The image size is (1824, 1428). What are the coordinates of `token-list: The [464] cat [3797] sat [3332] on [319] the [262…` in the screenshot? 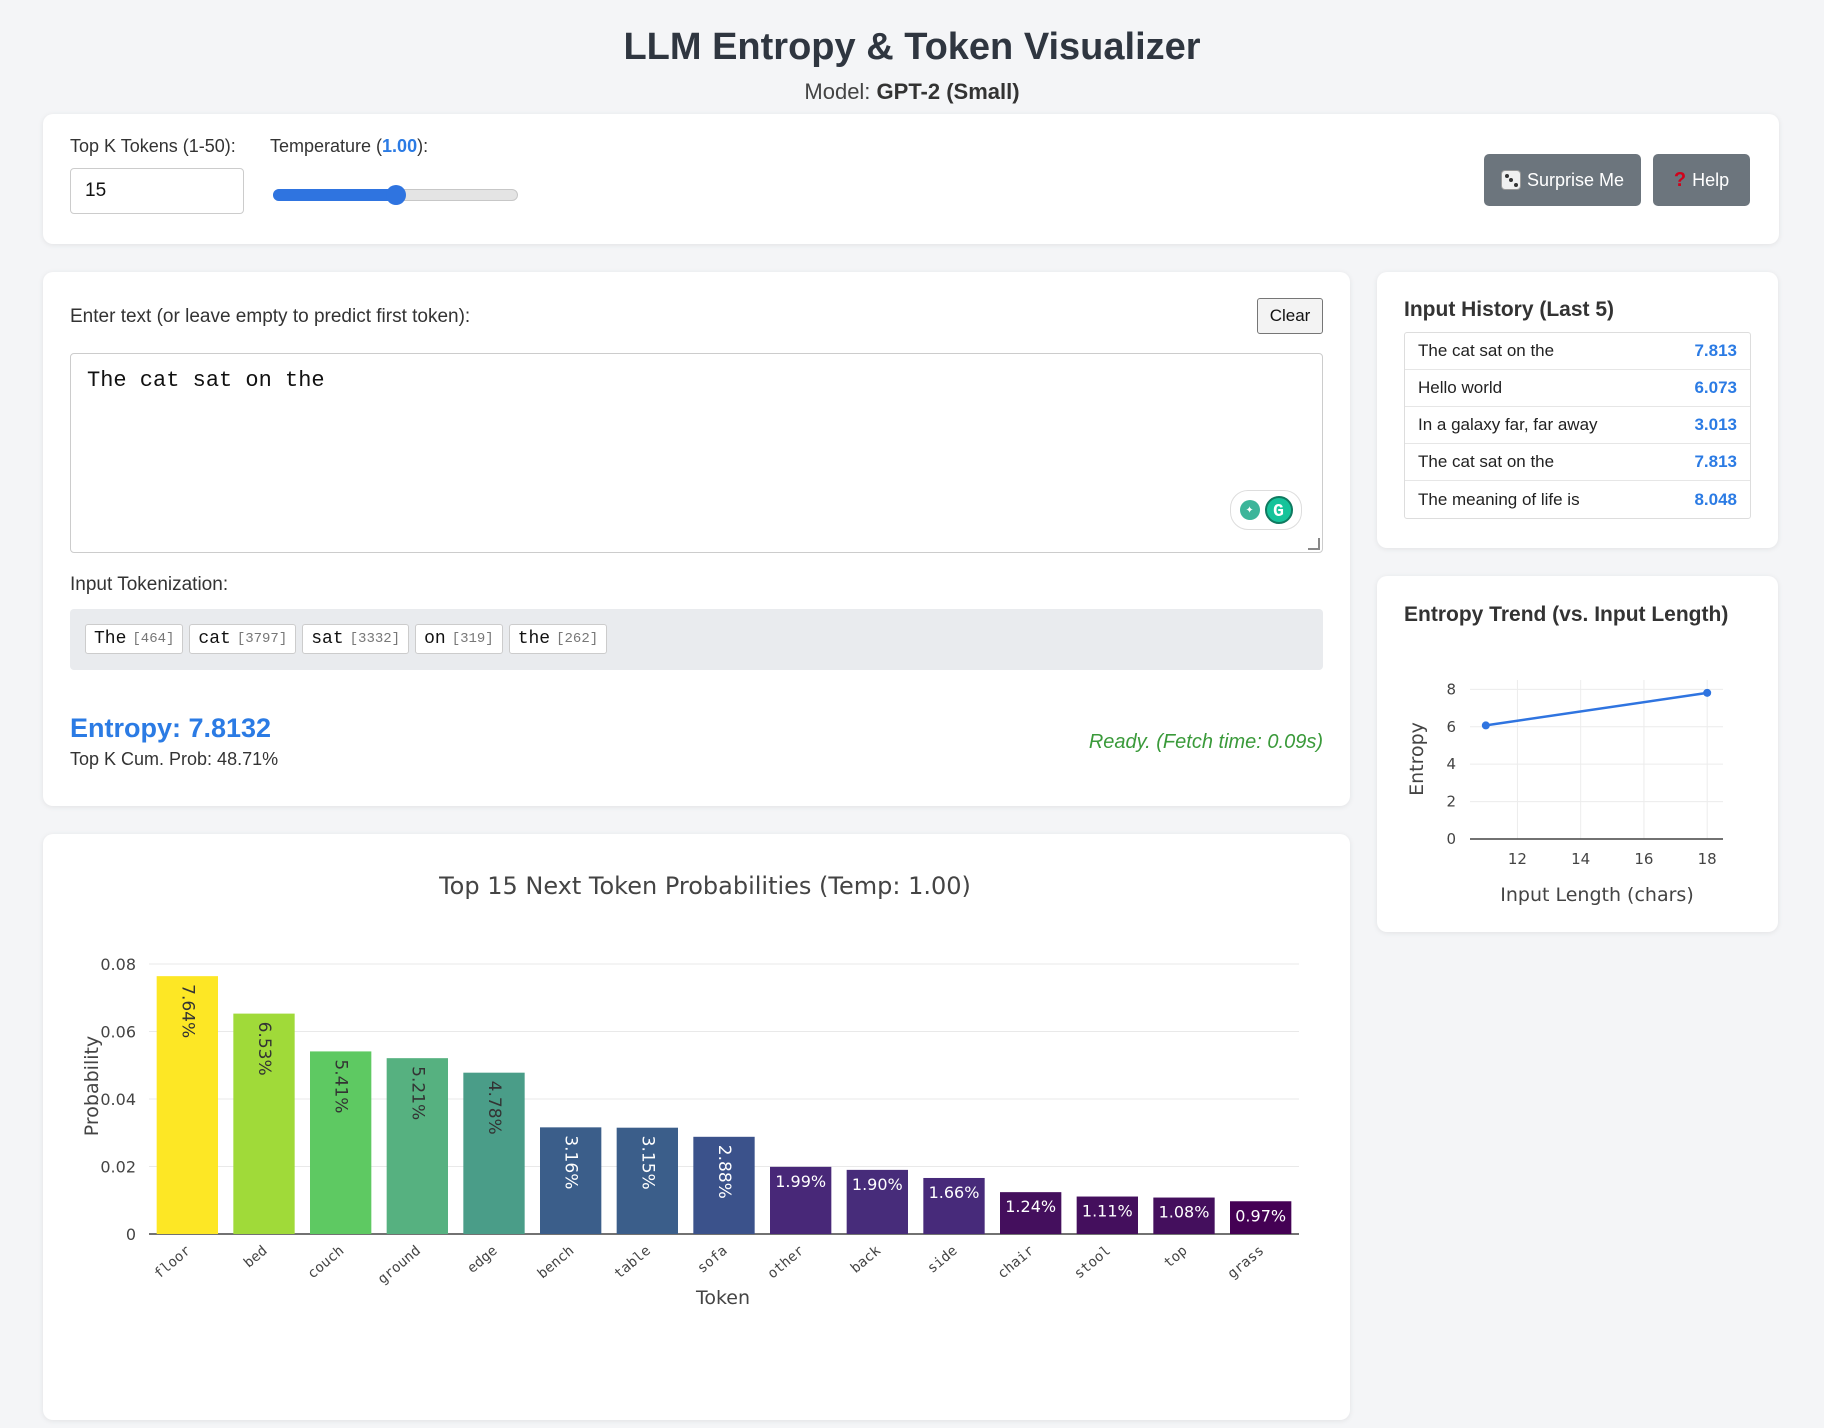 It's located at (696, 639).